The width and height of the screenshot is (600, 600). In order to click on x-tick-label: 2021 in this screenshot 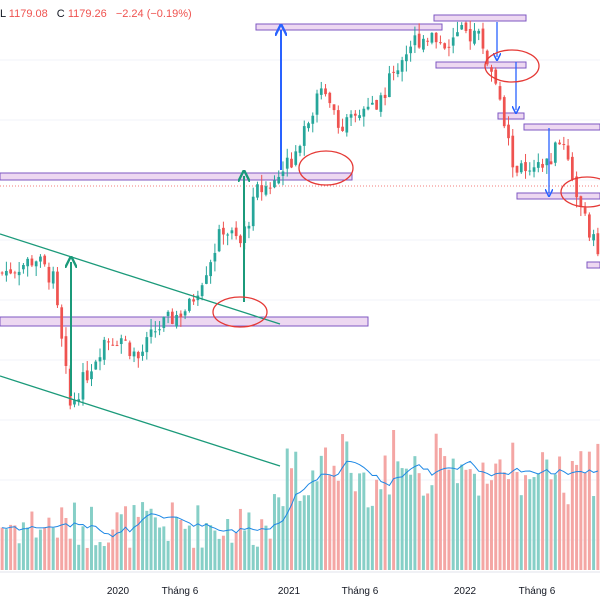, I will do `click(289, 591)`.